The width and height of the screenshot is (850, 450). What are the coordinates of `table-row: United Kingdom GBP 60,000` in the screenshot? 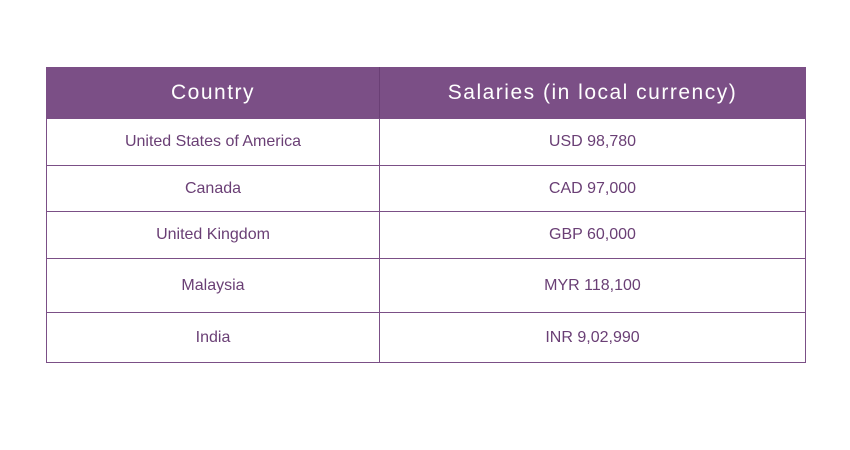 It's located at (426, 235).